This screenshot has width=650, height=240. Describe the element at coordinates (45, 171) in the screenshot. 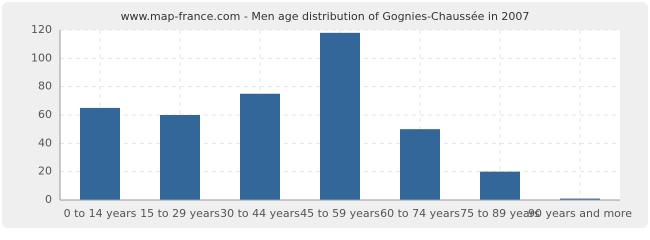

I see `y-tick-label: 20` at that location.